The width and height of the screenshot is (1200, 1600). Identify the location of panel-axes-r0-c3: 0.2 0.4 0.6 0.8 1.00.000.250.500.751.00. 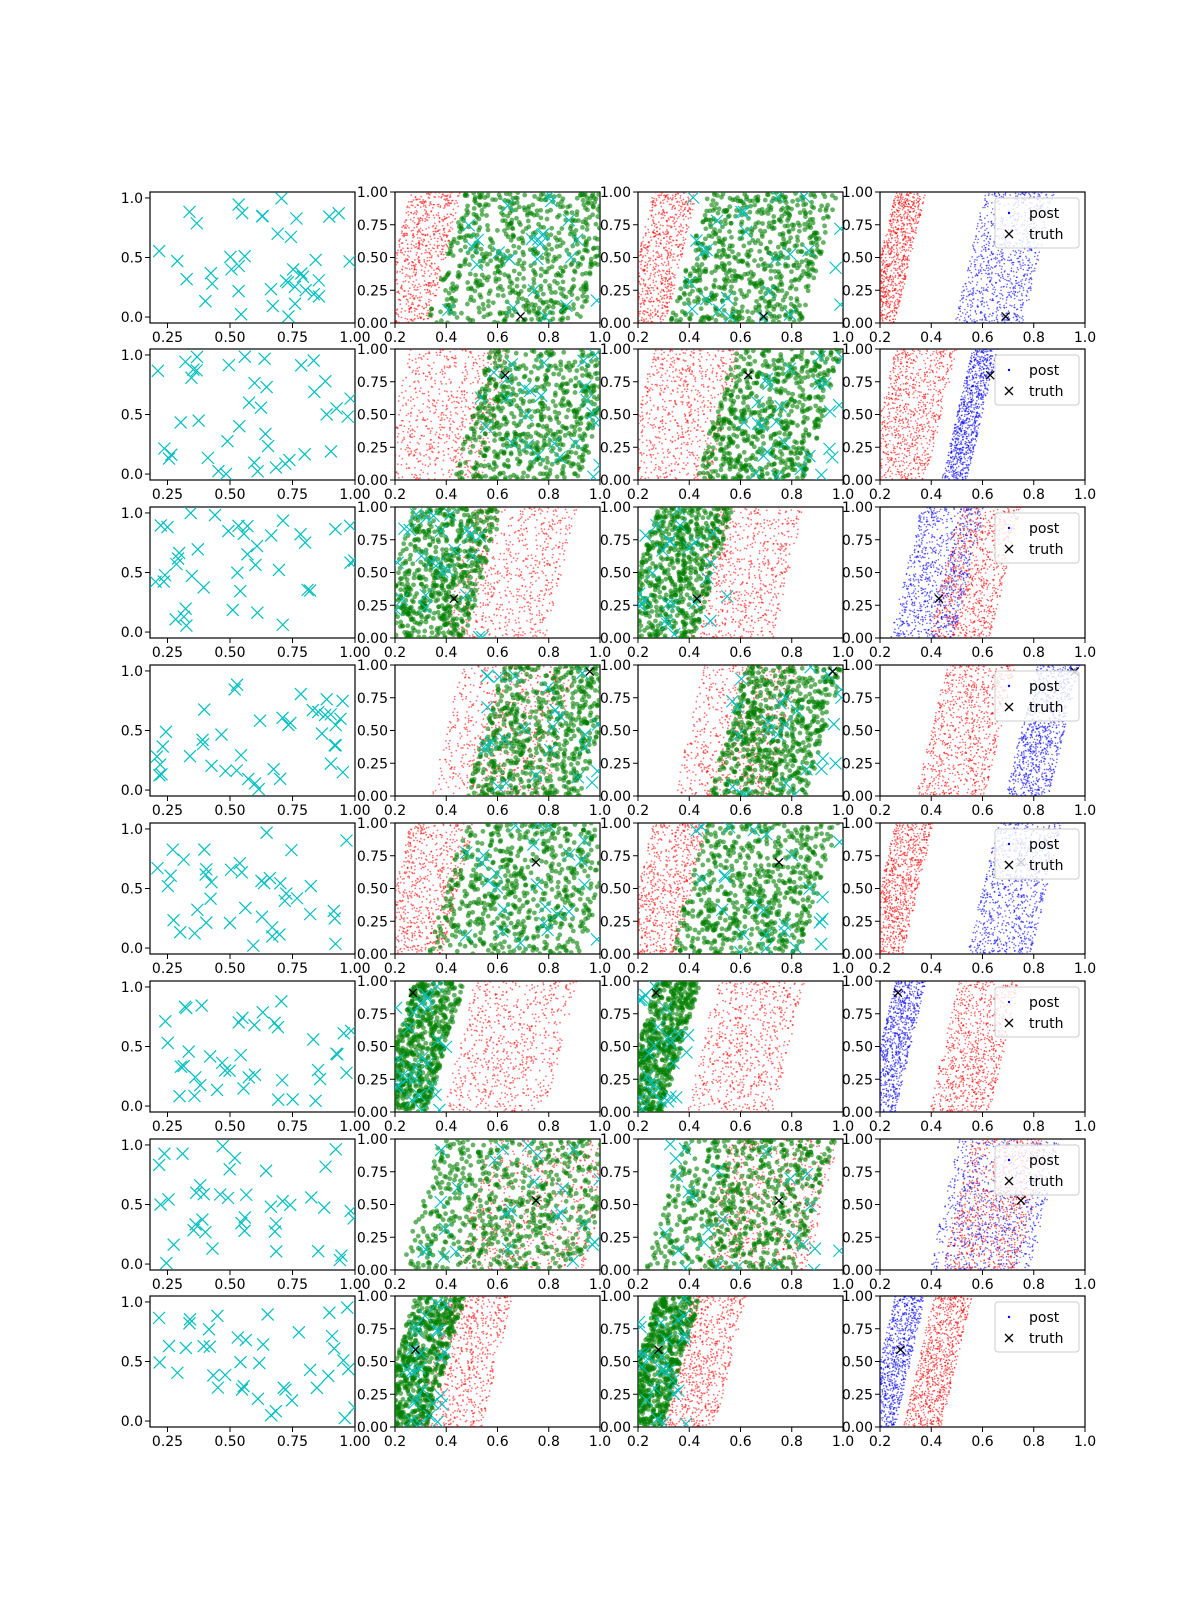
(969, 265).